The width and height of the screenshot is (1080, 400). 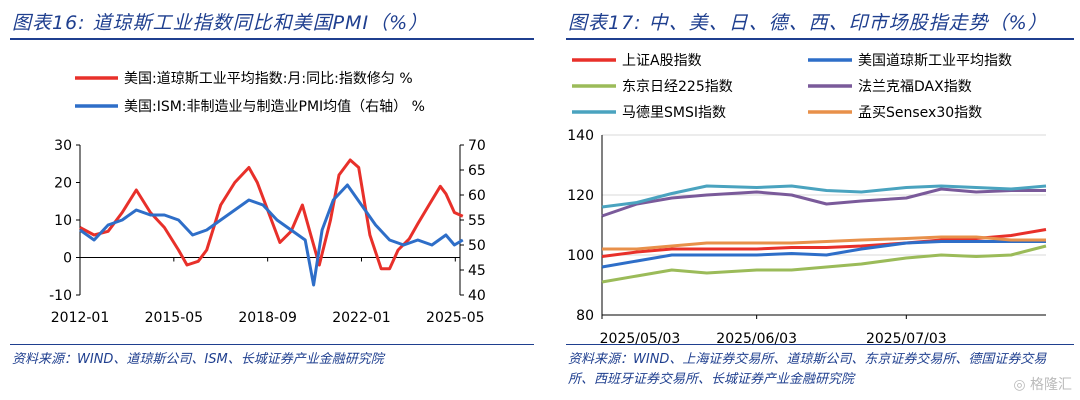 I want to click on x-tick-label: 2022-01, so click(x=361, y=318).